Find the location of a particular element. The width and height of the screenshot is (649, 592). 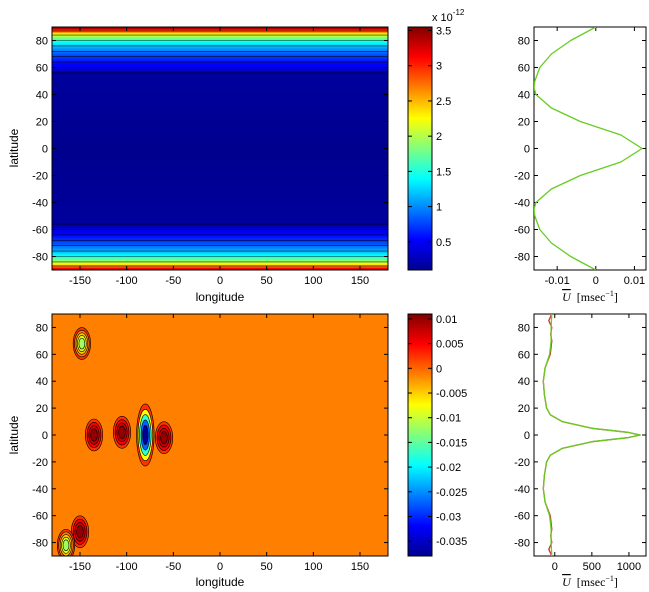

top-profile-xtick-label: 0.01 is located at coordinates (634, 281).